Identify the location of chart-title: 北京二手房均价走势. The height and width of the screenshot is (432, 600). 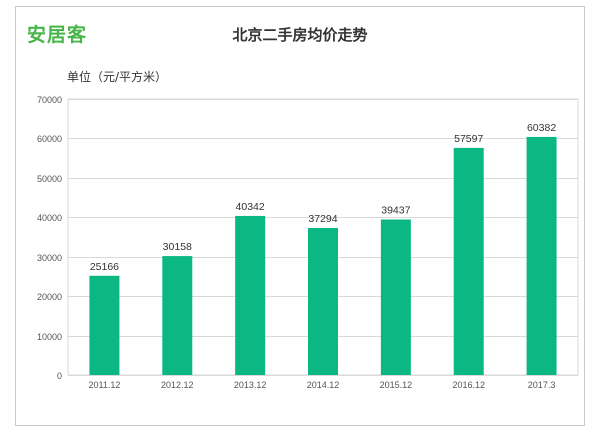
(300, 35).